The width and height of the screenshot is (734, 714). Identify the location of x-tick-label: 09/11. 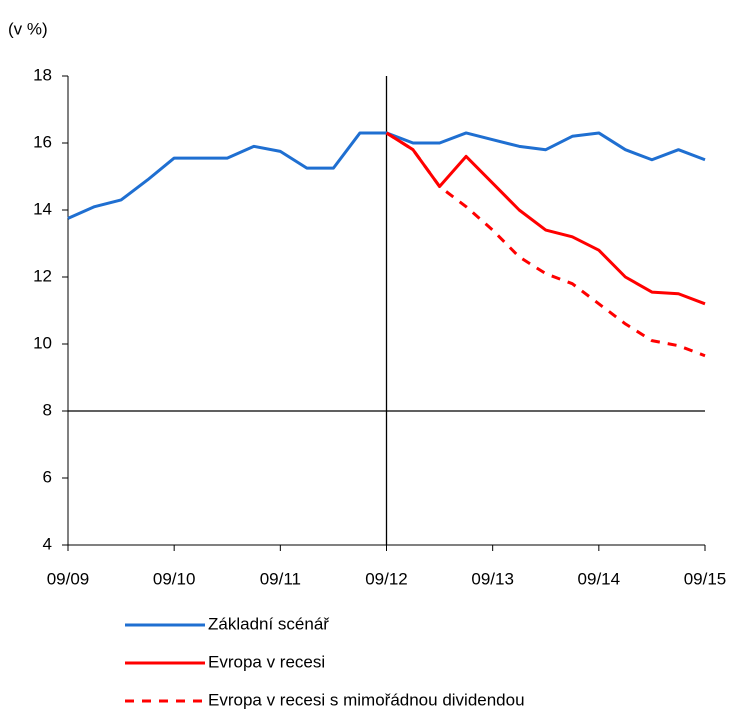
(280, 578).